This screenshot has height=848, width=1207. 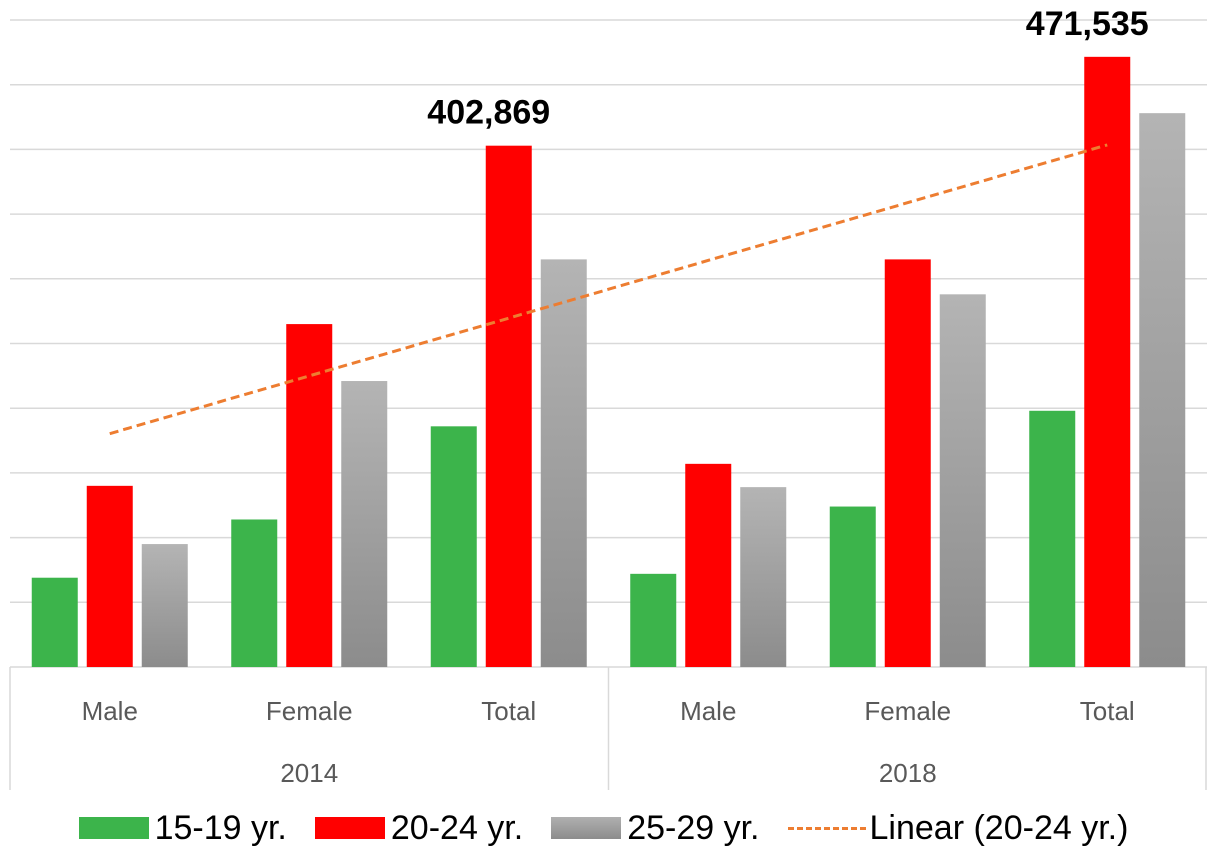 What do you see at coordinates (488, 113) in the screenshot?
I see `data-label: 402,869` at bounding box center [488, 113].